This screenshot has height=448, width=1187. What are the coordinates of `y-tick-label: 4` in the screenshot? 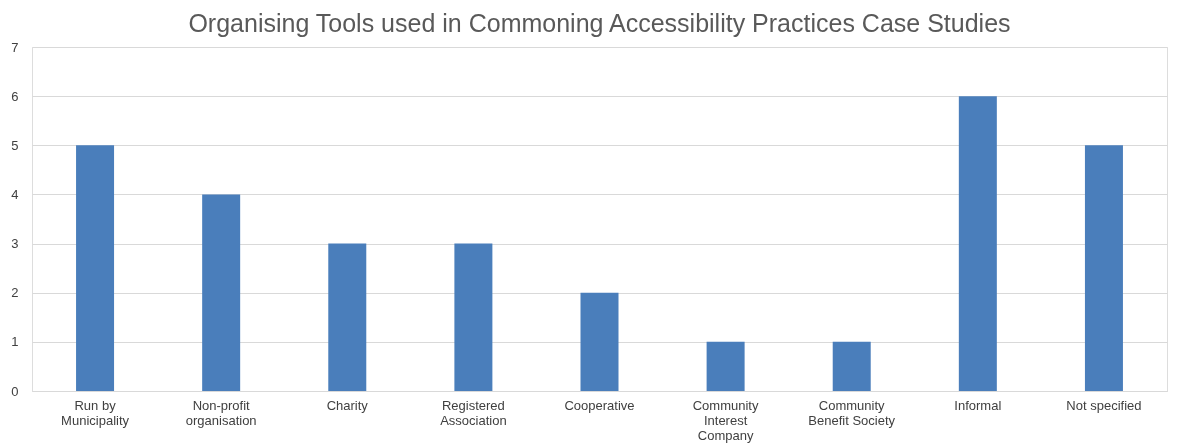 It's located at (15, 194).